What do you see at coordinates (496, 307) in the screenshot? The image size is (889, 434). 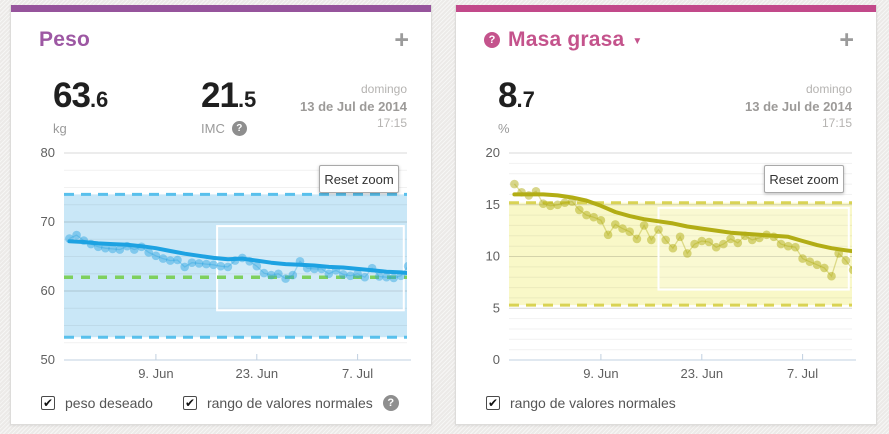 I see `svg-text: 5` at bounding box center [496, 307].